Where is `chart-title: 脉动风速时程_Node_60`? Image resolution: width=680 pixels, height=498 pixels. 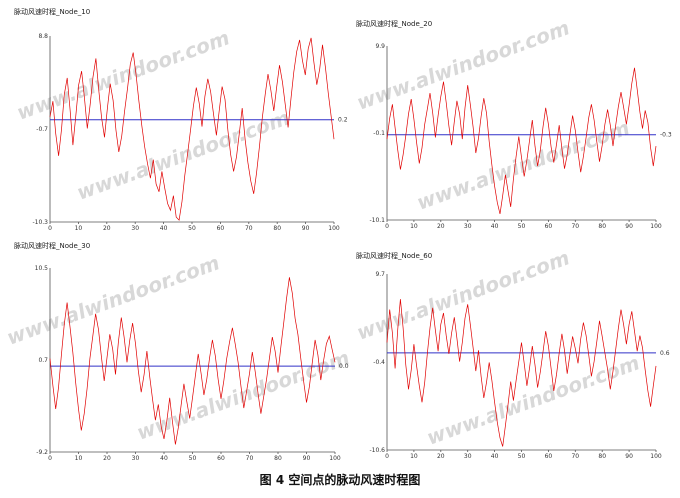 chart-title: 脉动风速时程_Node_60 is located at coordinates (394, 255).